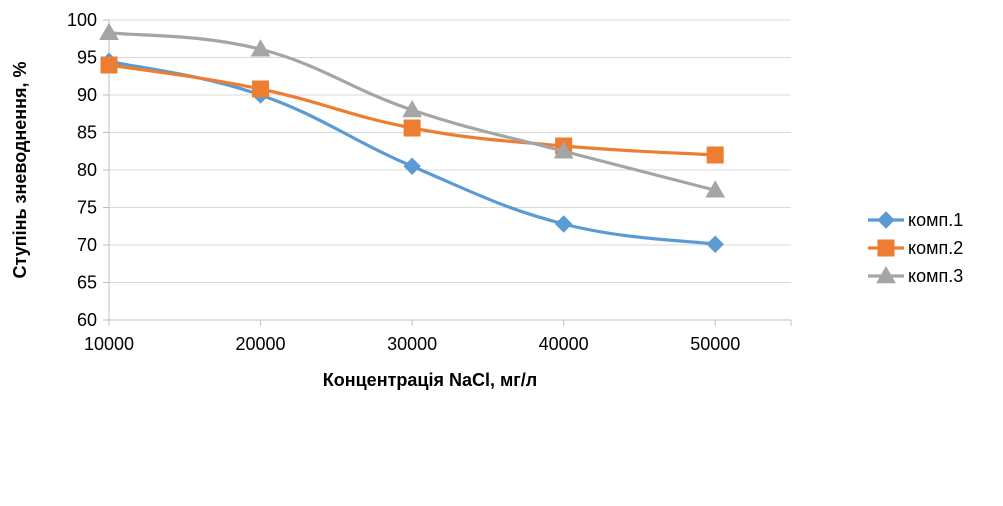  What do you see at coordinates (935, 248) in the screenshot?
I see `legend-label: комп.2` at bounding box center [935, 248].